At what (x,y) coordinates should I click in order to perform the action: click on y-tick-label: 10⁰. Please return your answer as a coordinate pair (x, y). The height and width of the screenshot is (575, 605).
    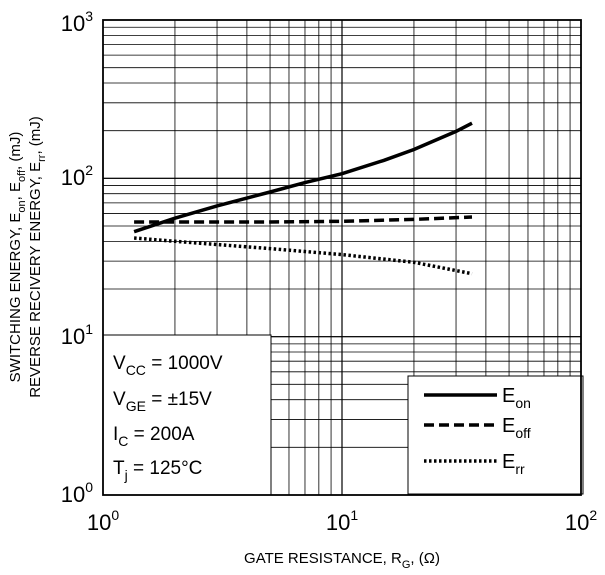
    Looking at the image, I should click on (77, 493).